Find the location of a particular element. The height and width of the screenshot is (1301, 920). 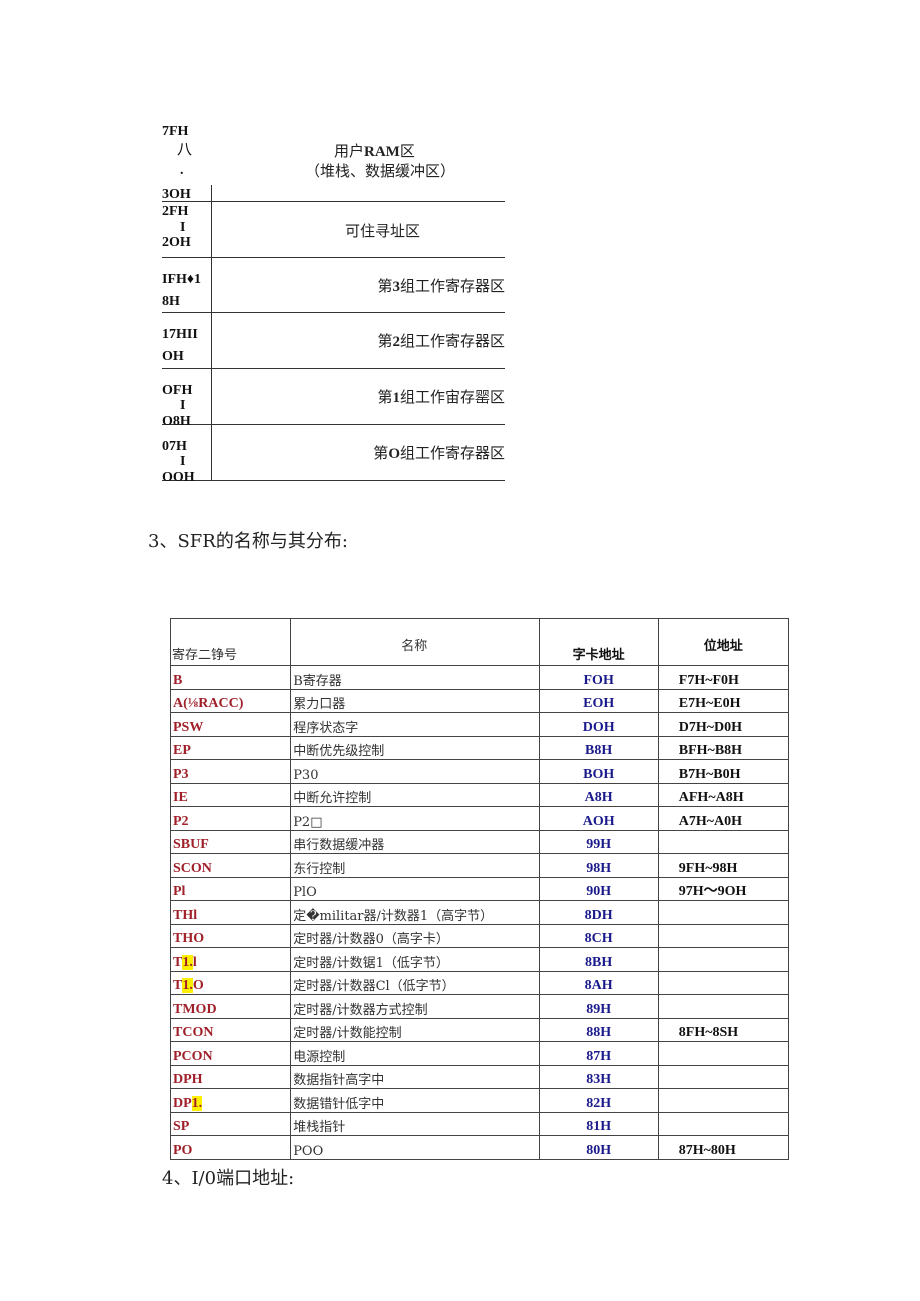

register-symbol: DPH is located at coordinates (230, 1076).